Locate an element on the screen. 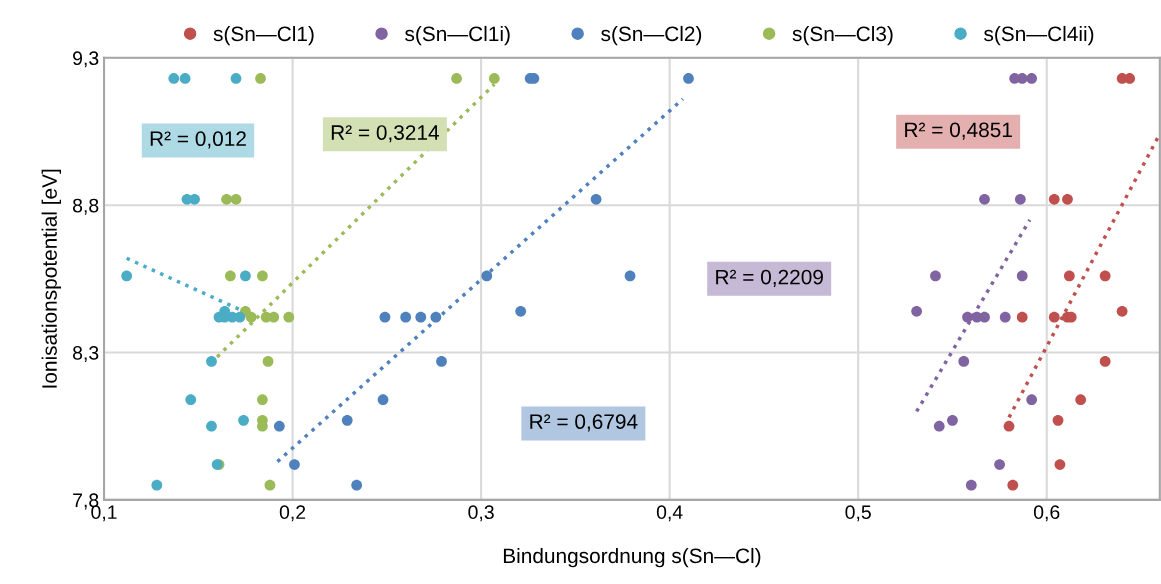 This screenshot has width=1161, height=584. legend-label: s(Sn—Cl4ii) is located at coordinates (1039, 35).